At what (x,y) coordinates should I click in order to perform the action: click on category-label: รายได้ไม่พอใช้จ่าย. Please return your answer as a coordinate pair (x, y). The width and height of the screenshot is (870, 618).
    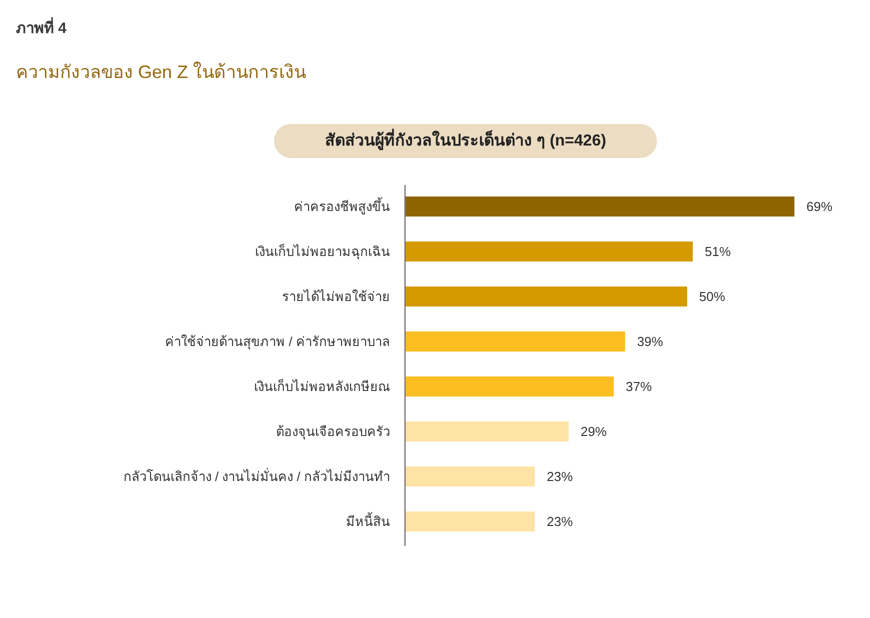
    Looking at the image, I should click on (336, 296).